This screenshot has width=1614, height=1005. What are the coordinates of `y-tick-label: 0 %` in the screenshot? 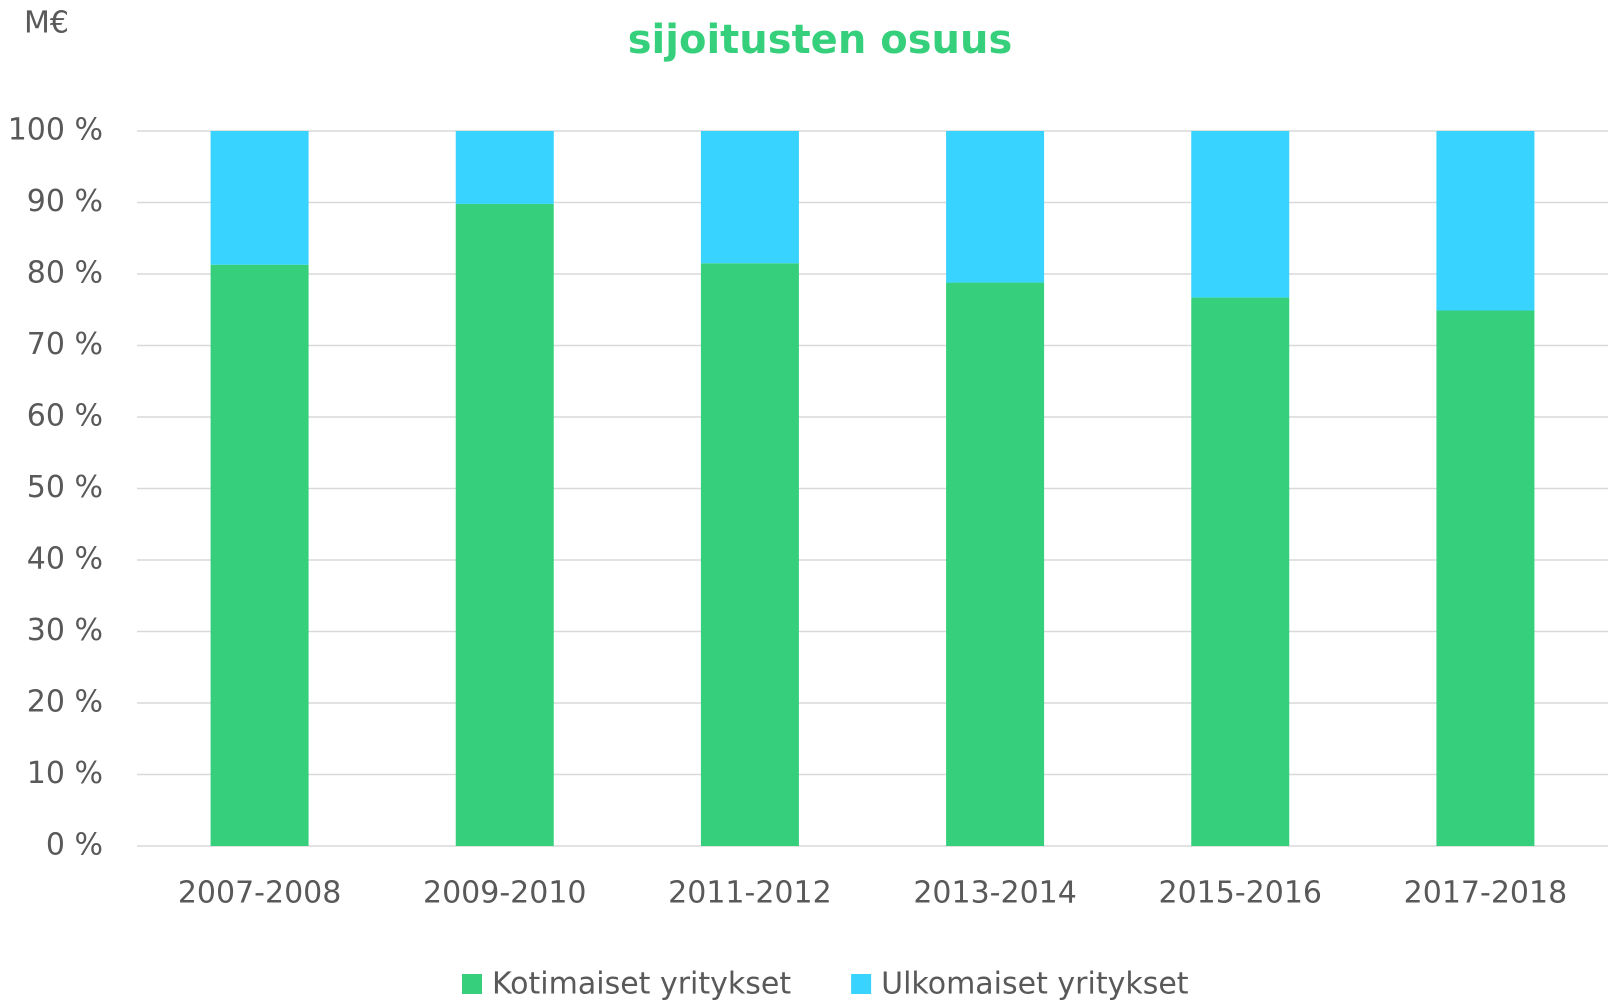 It's located at (74, 845).